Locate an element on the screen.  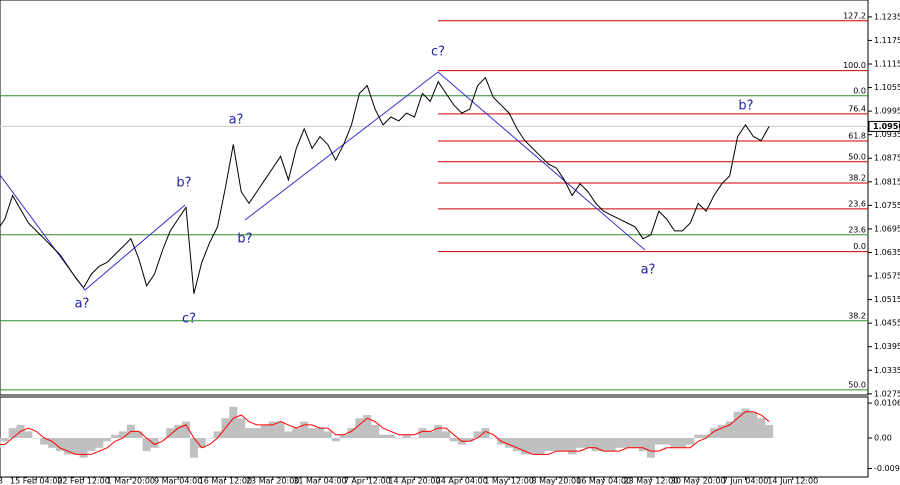
x-tick-label: 1 May 12:00 is located at coordinates (509, 481).